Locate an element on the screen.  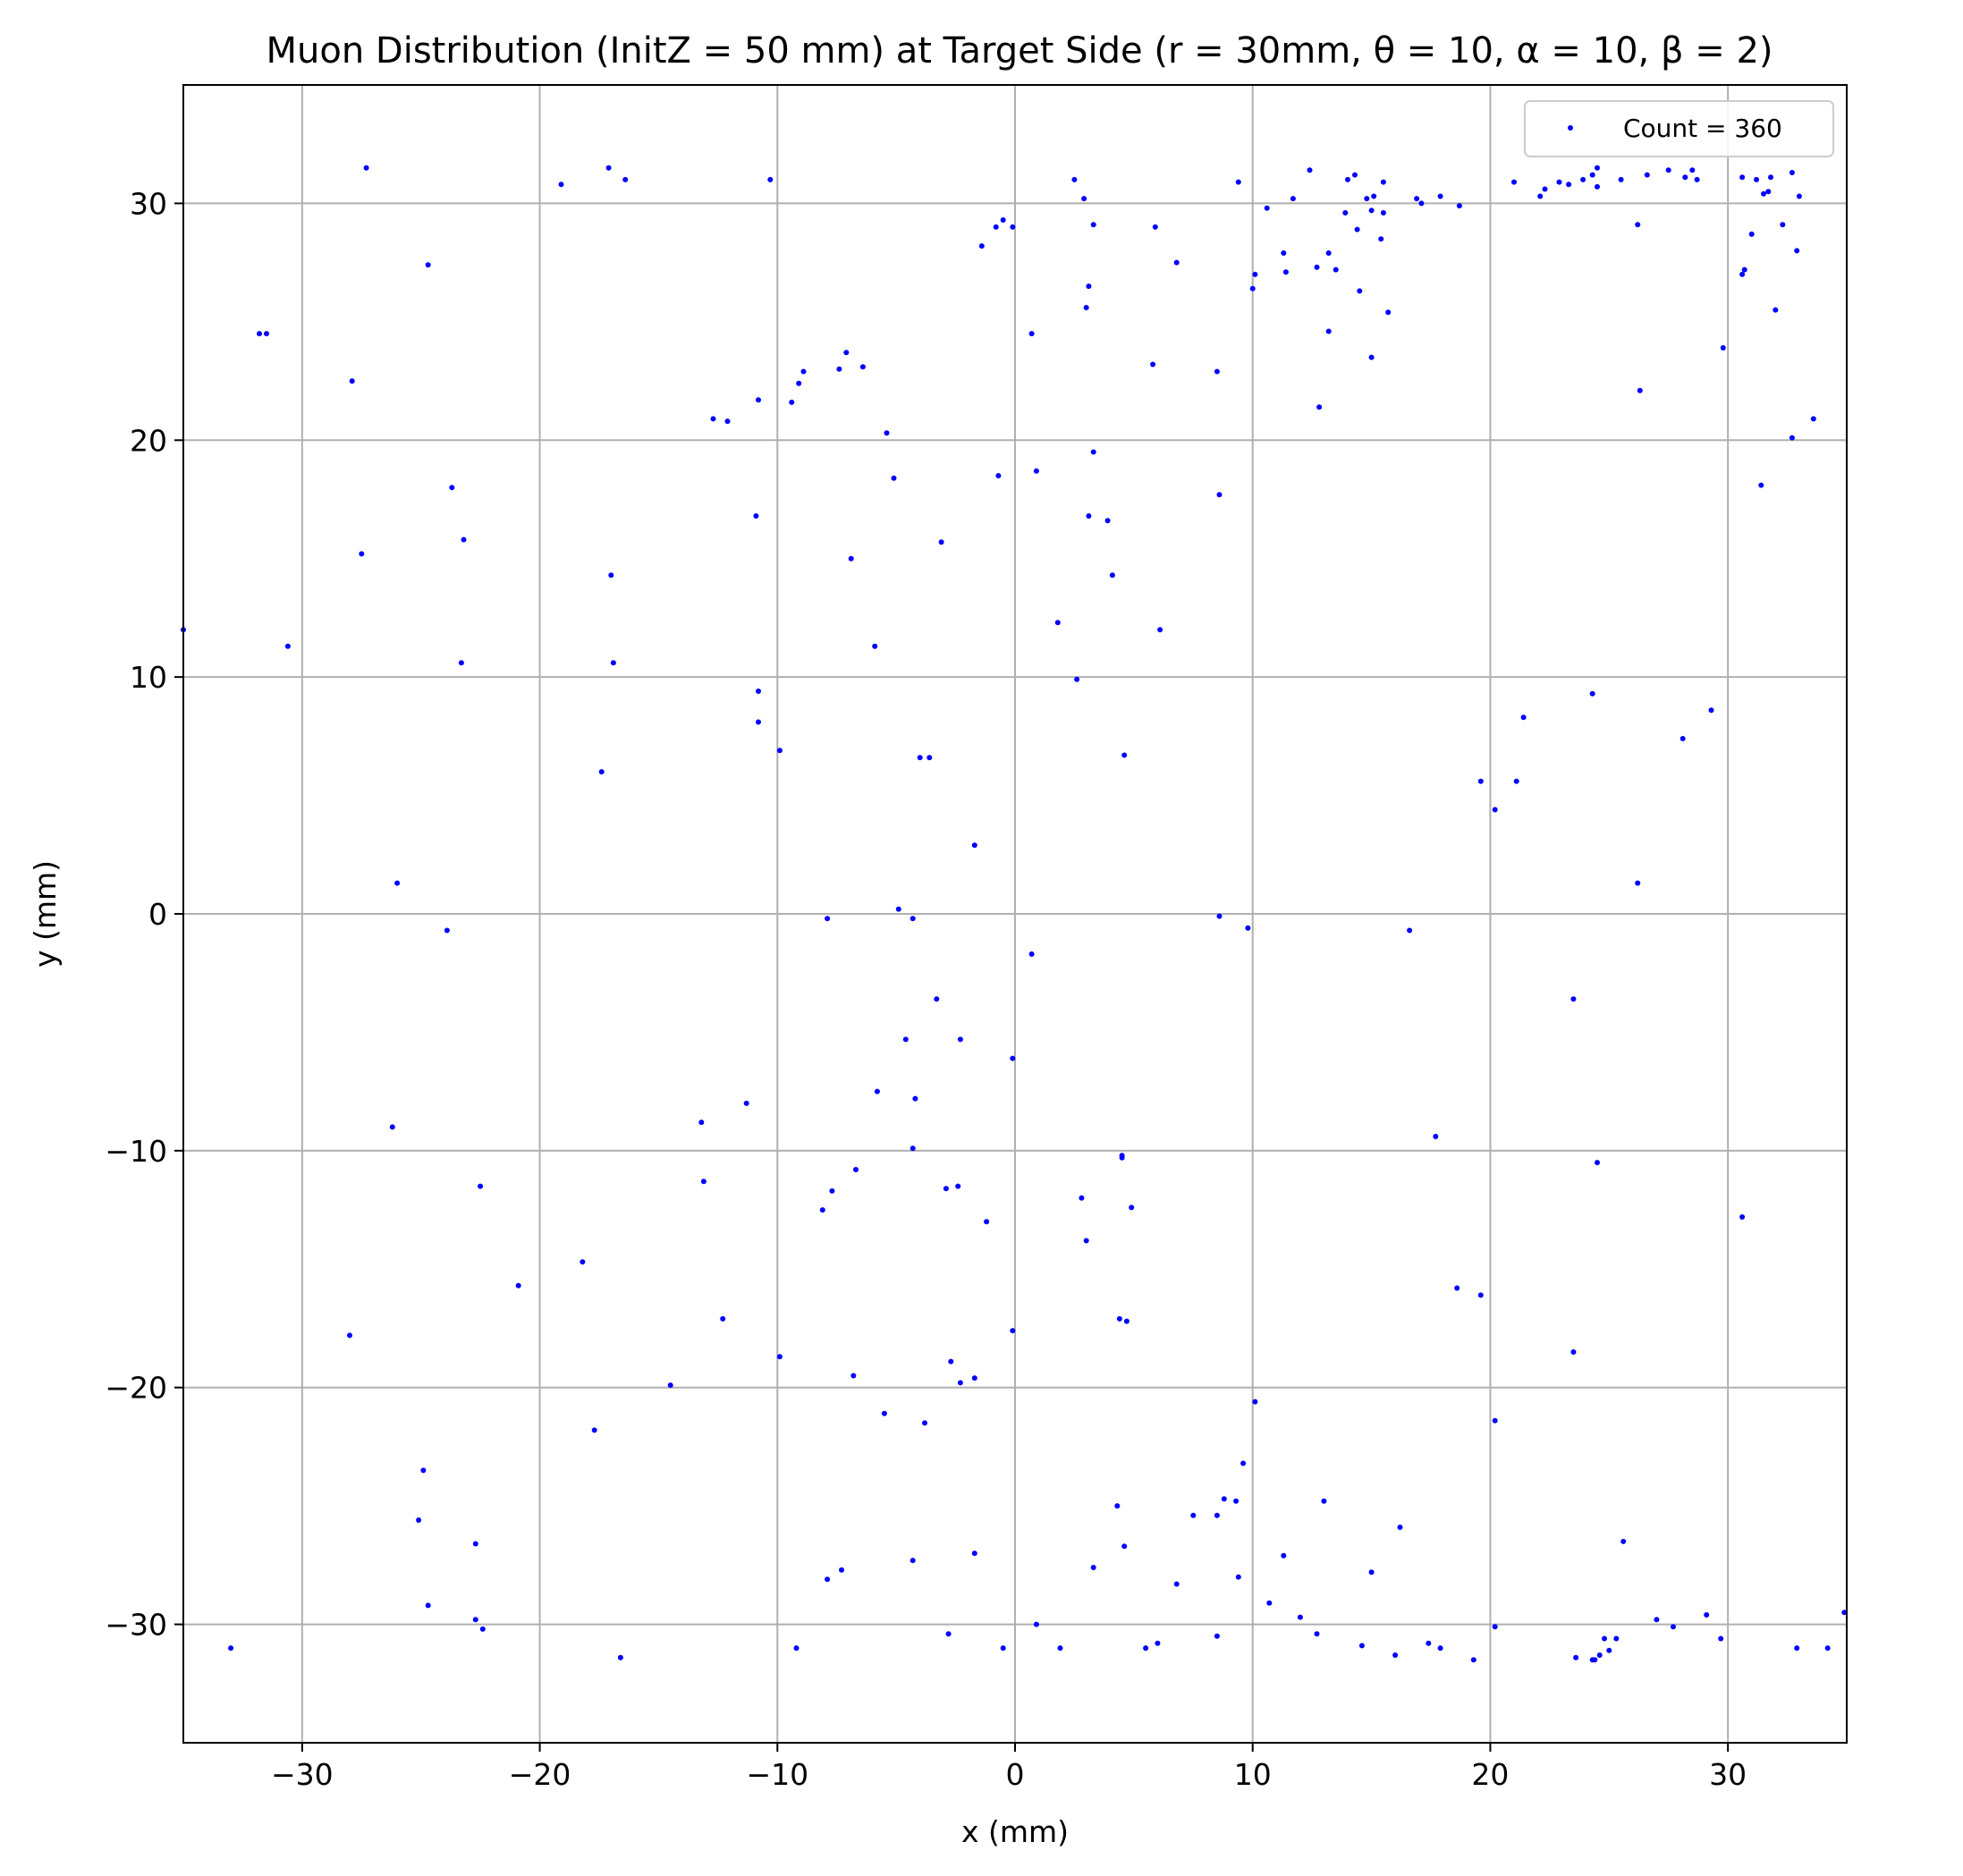
y-tick-label: 10 is located at coordinates (148, 678).